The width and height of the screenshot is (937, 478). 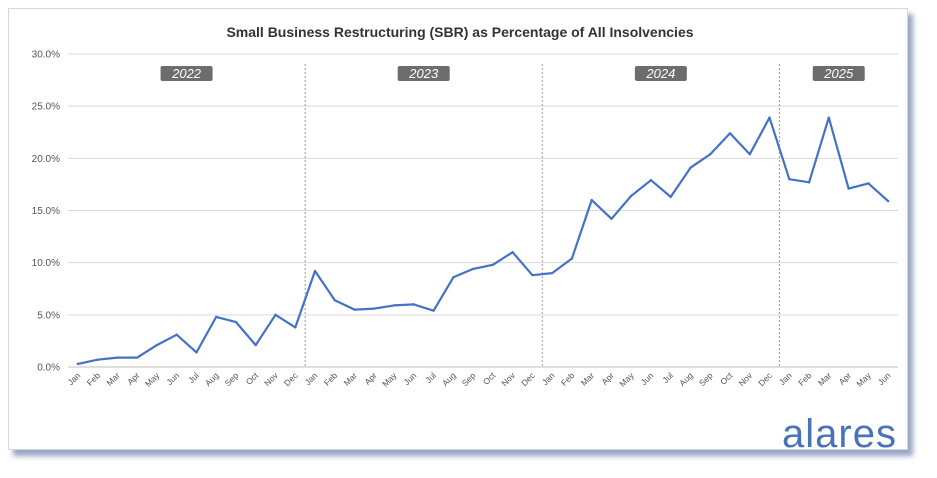 I want to click on y-tick-label: 15.0%, so click(x=46, y=211).